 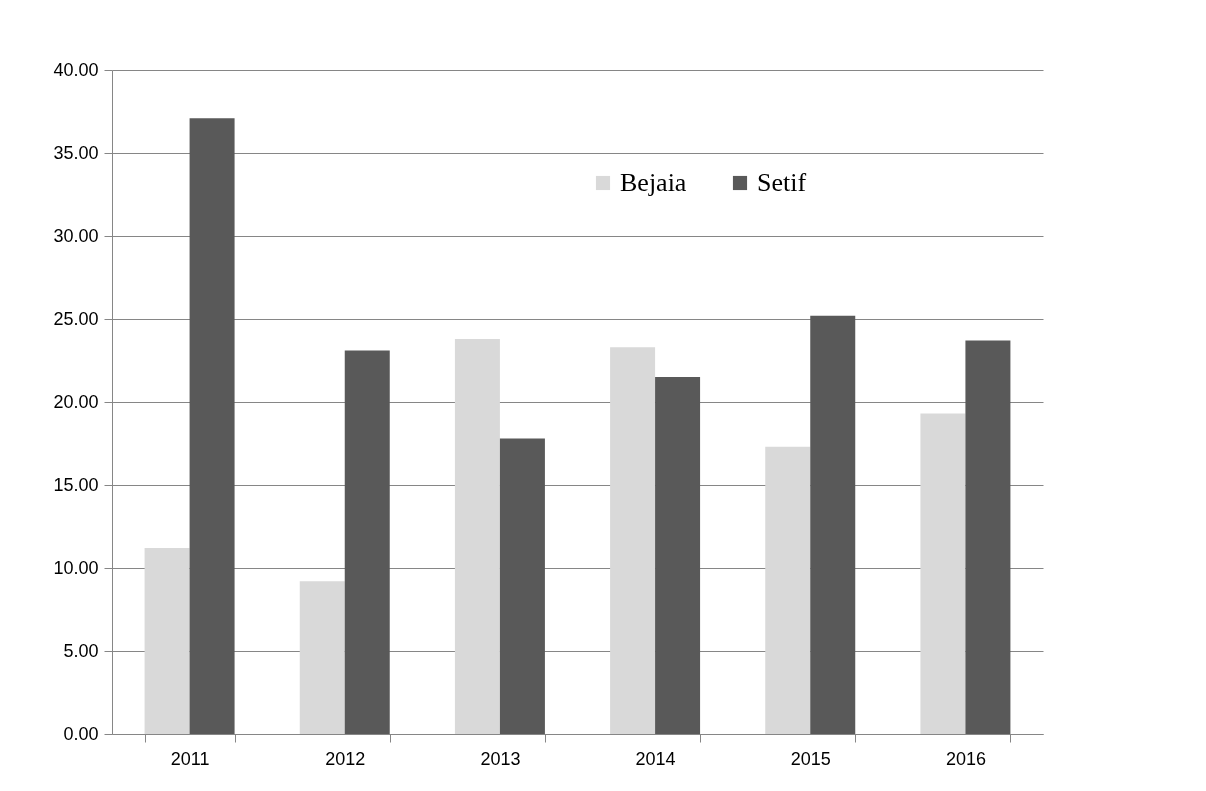 I want to click on legend-label: Bejaia, so click(x=653, y=182).